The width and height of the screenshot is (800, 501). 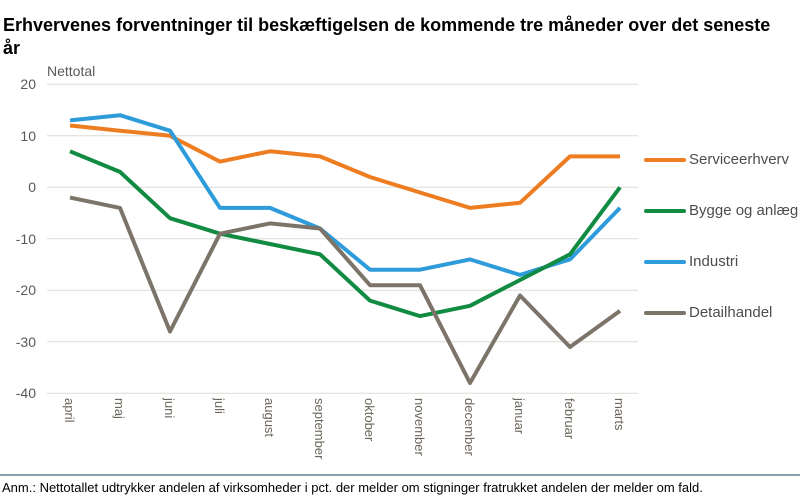 What do you see at coordinates (714, 261) in the screenshot?
I see `legend-item-label: Industri` at bounding box center [714, 261].